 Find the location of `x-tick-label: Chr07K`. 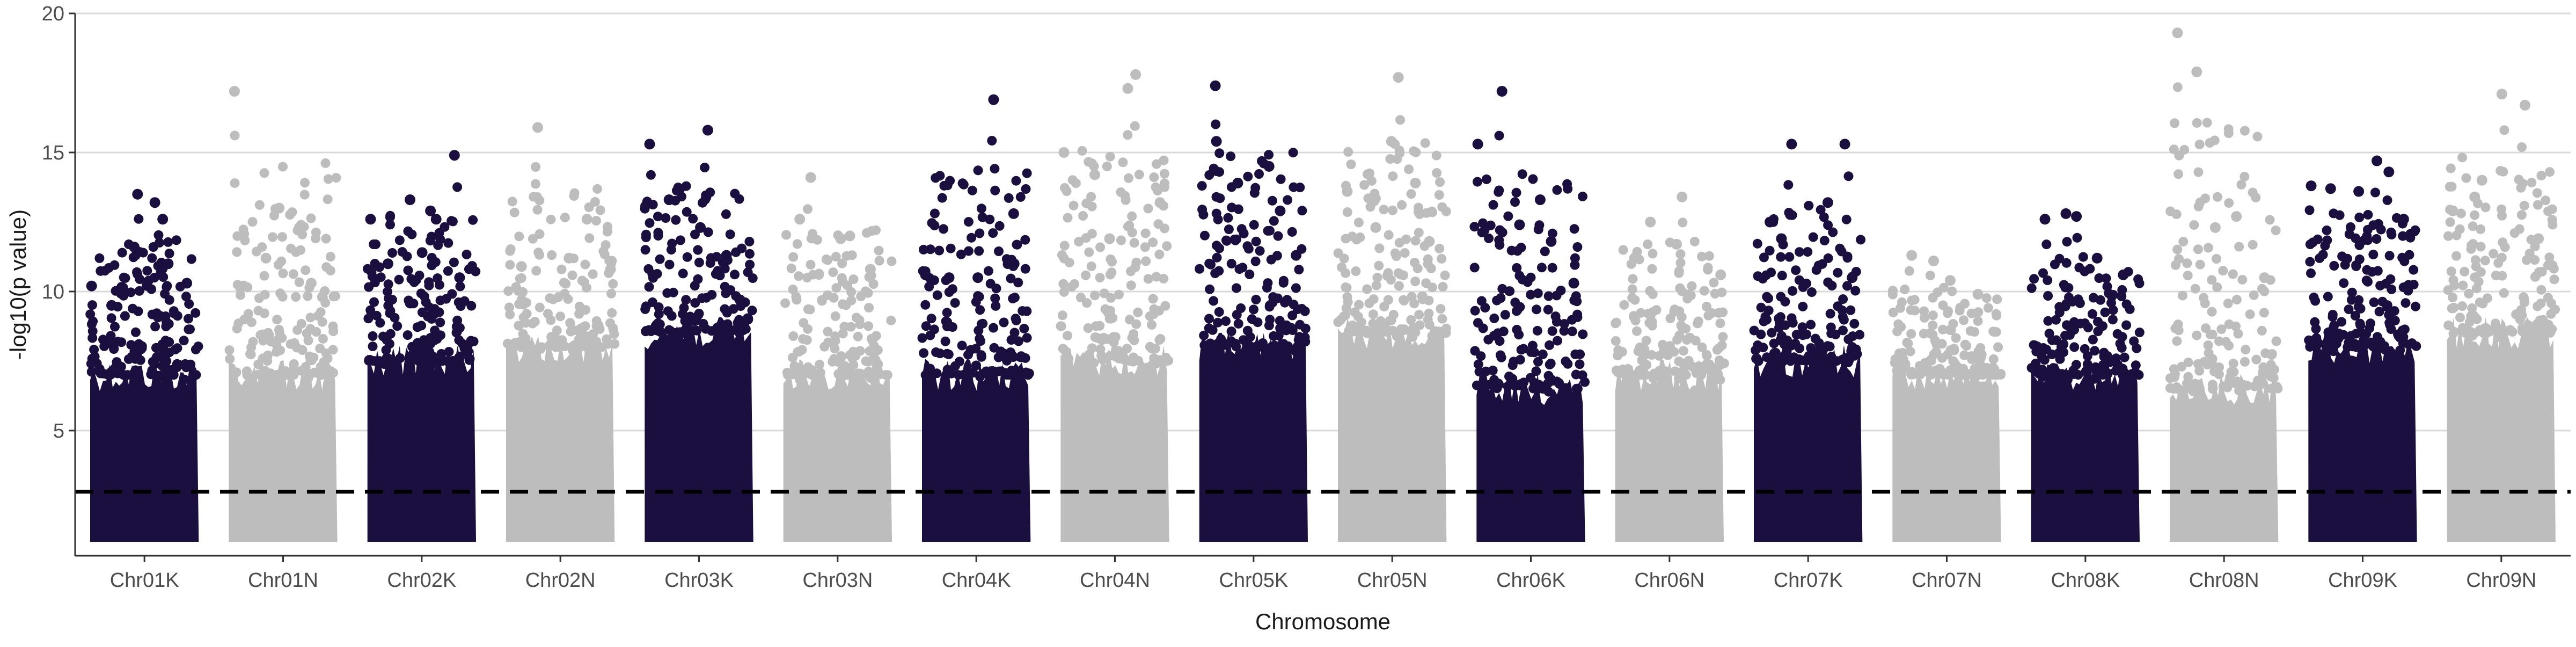

x-tick-label: Chr07K is located at coordinates (1808, 580).